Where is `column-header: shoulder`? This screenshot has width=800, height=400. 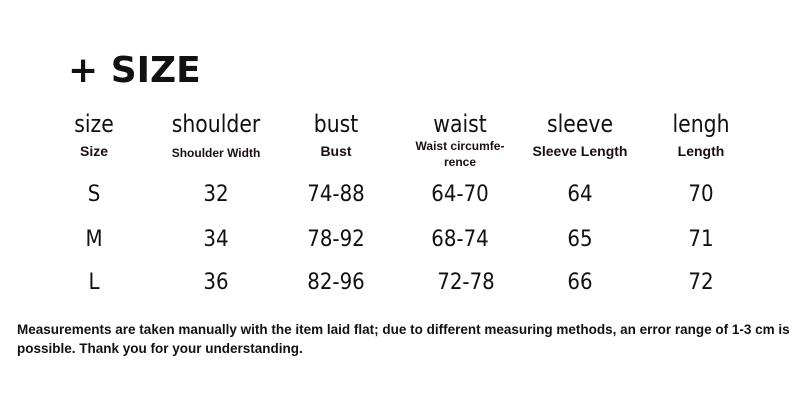
column-header: shoulder is located at coordinates (216, 124).